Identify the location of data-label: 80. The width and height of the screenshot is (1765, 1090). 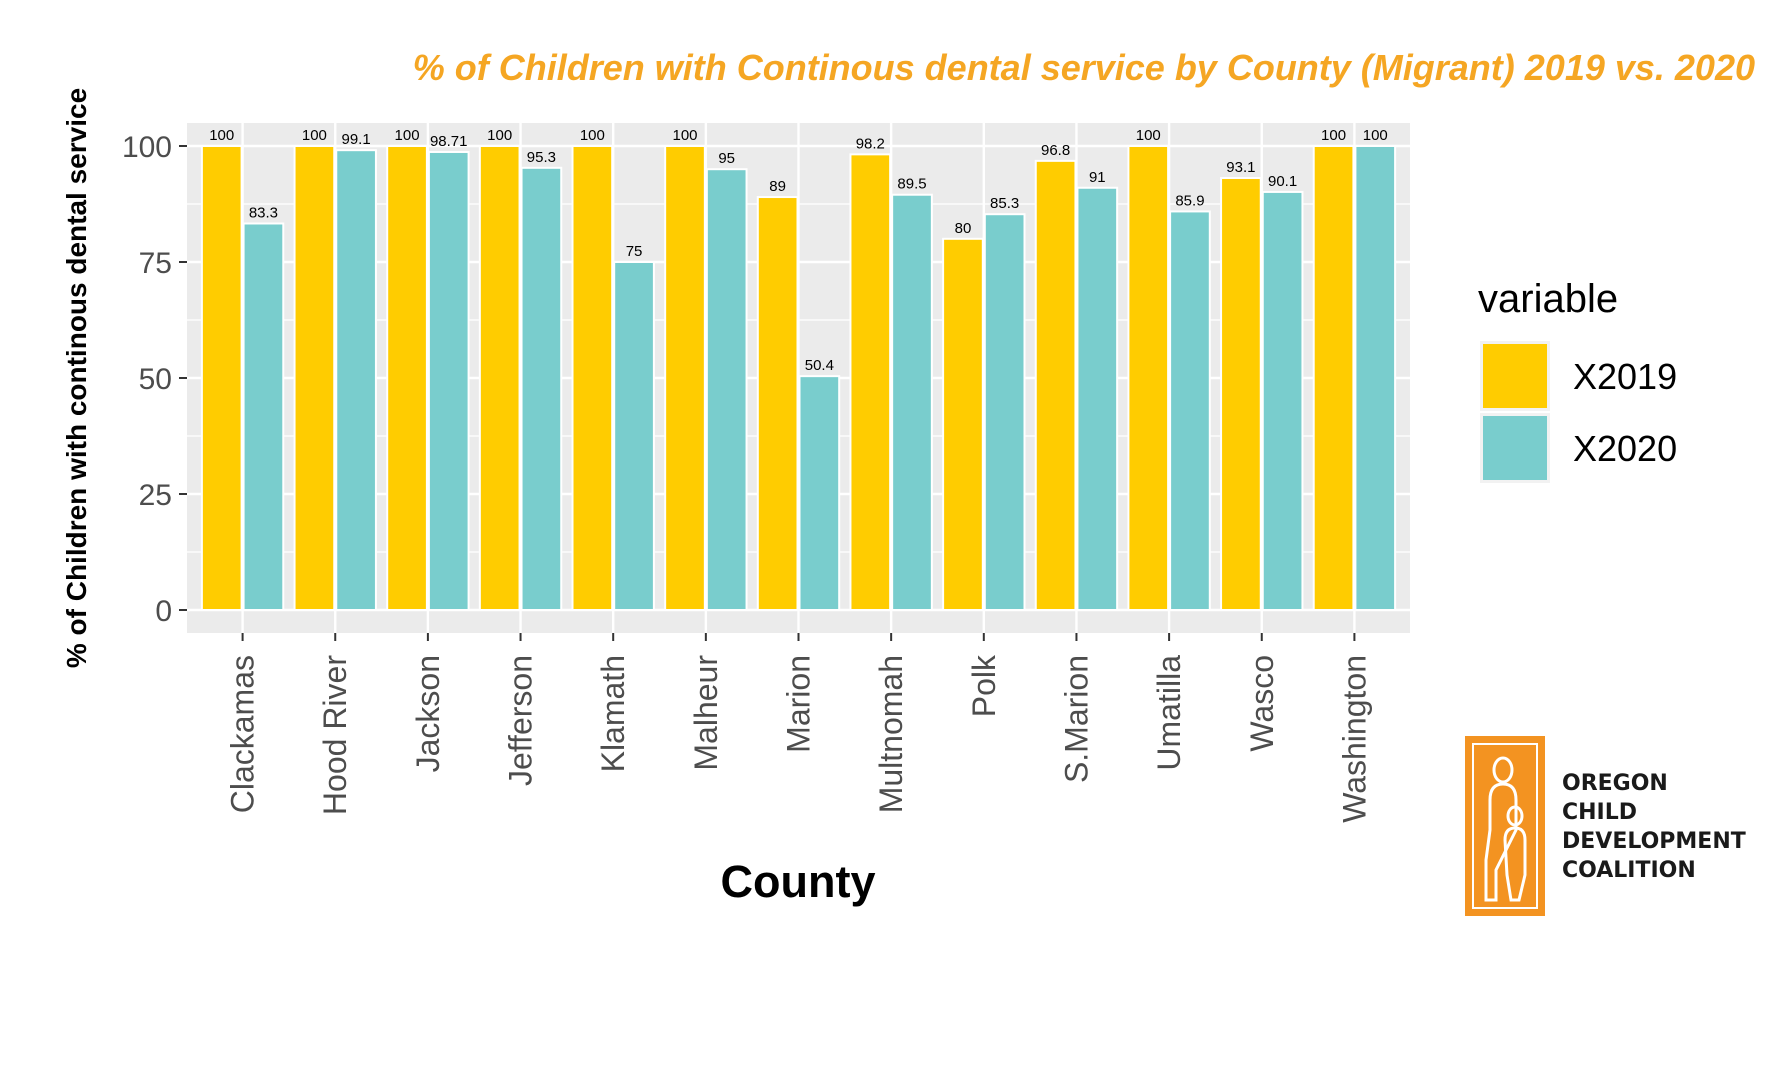
(963, 228).